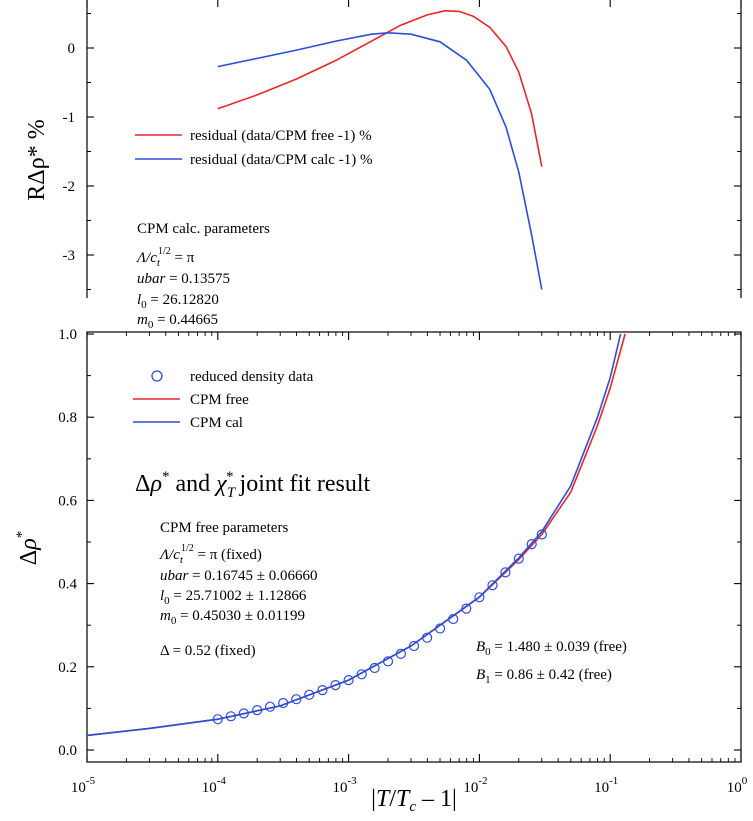  I want to click on density-y-tick-label: 1.0, so click(67, 335).